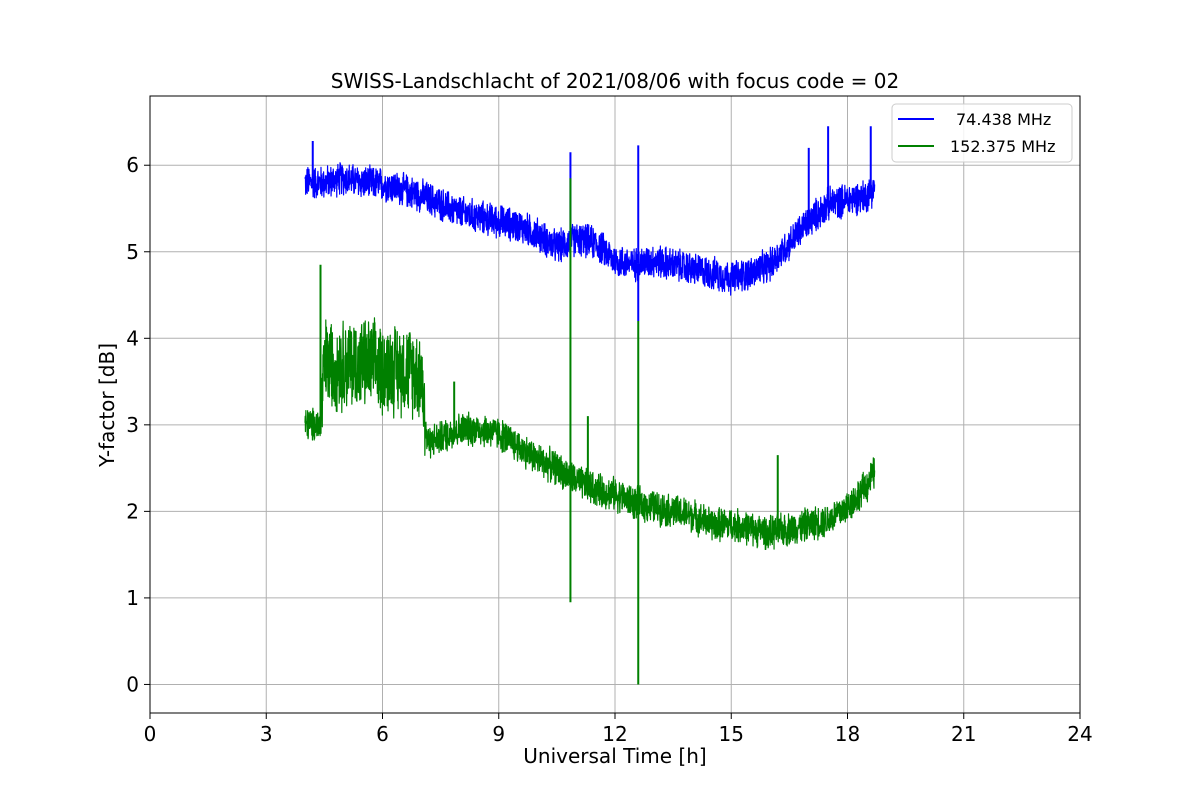  What do you see at coordinates (132, 338) in the screenshot?
I see `y-tick-label: 4` at bounding box center [132, 338].